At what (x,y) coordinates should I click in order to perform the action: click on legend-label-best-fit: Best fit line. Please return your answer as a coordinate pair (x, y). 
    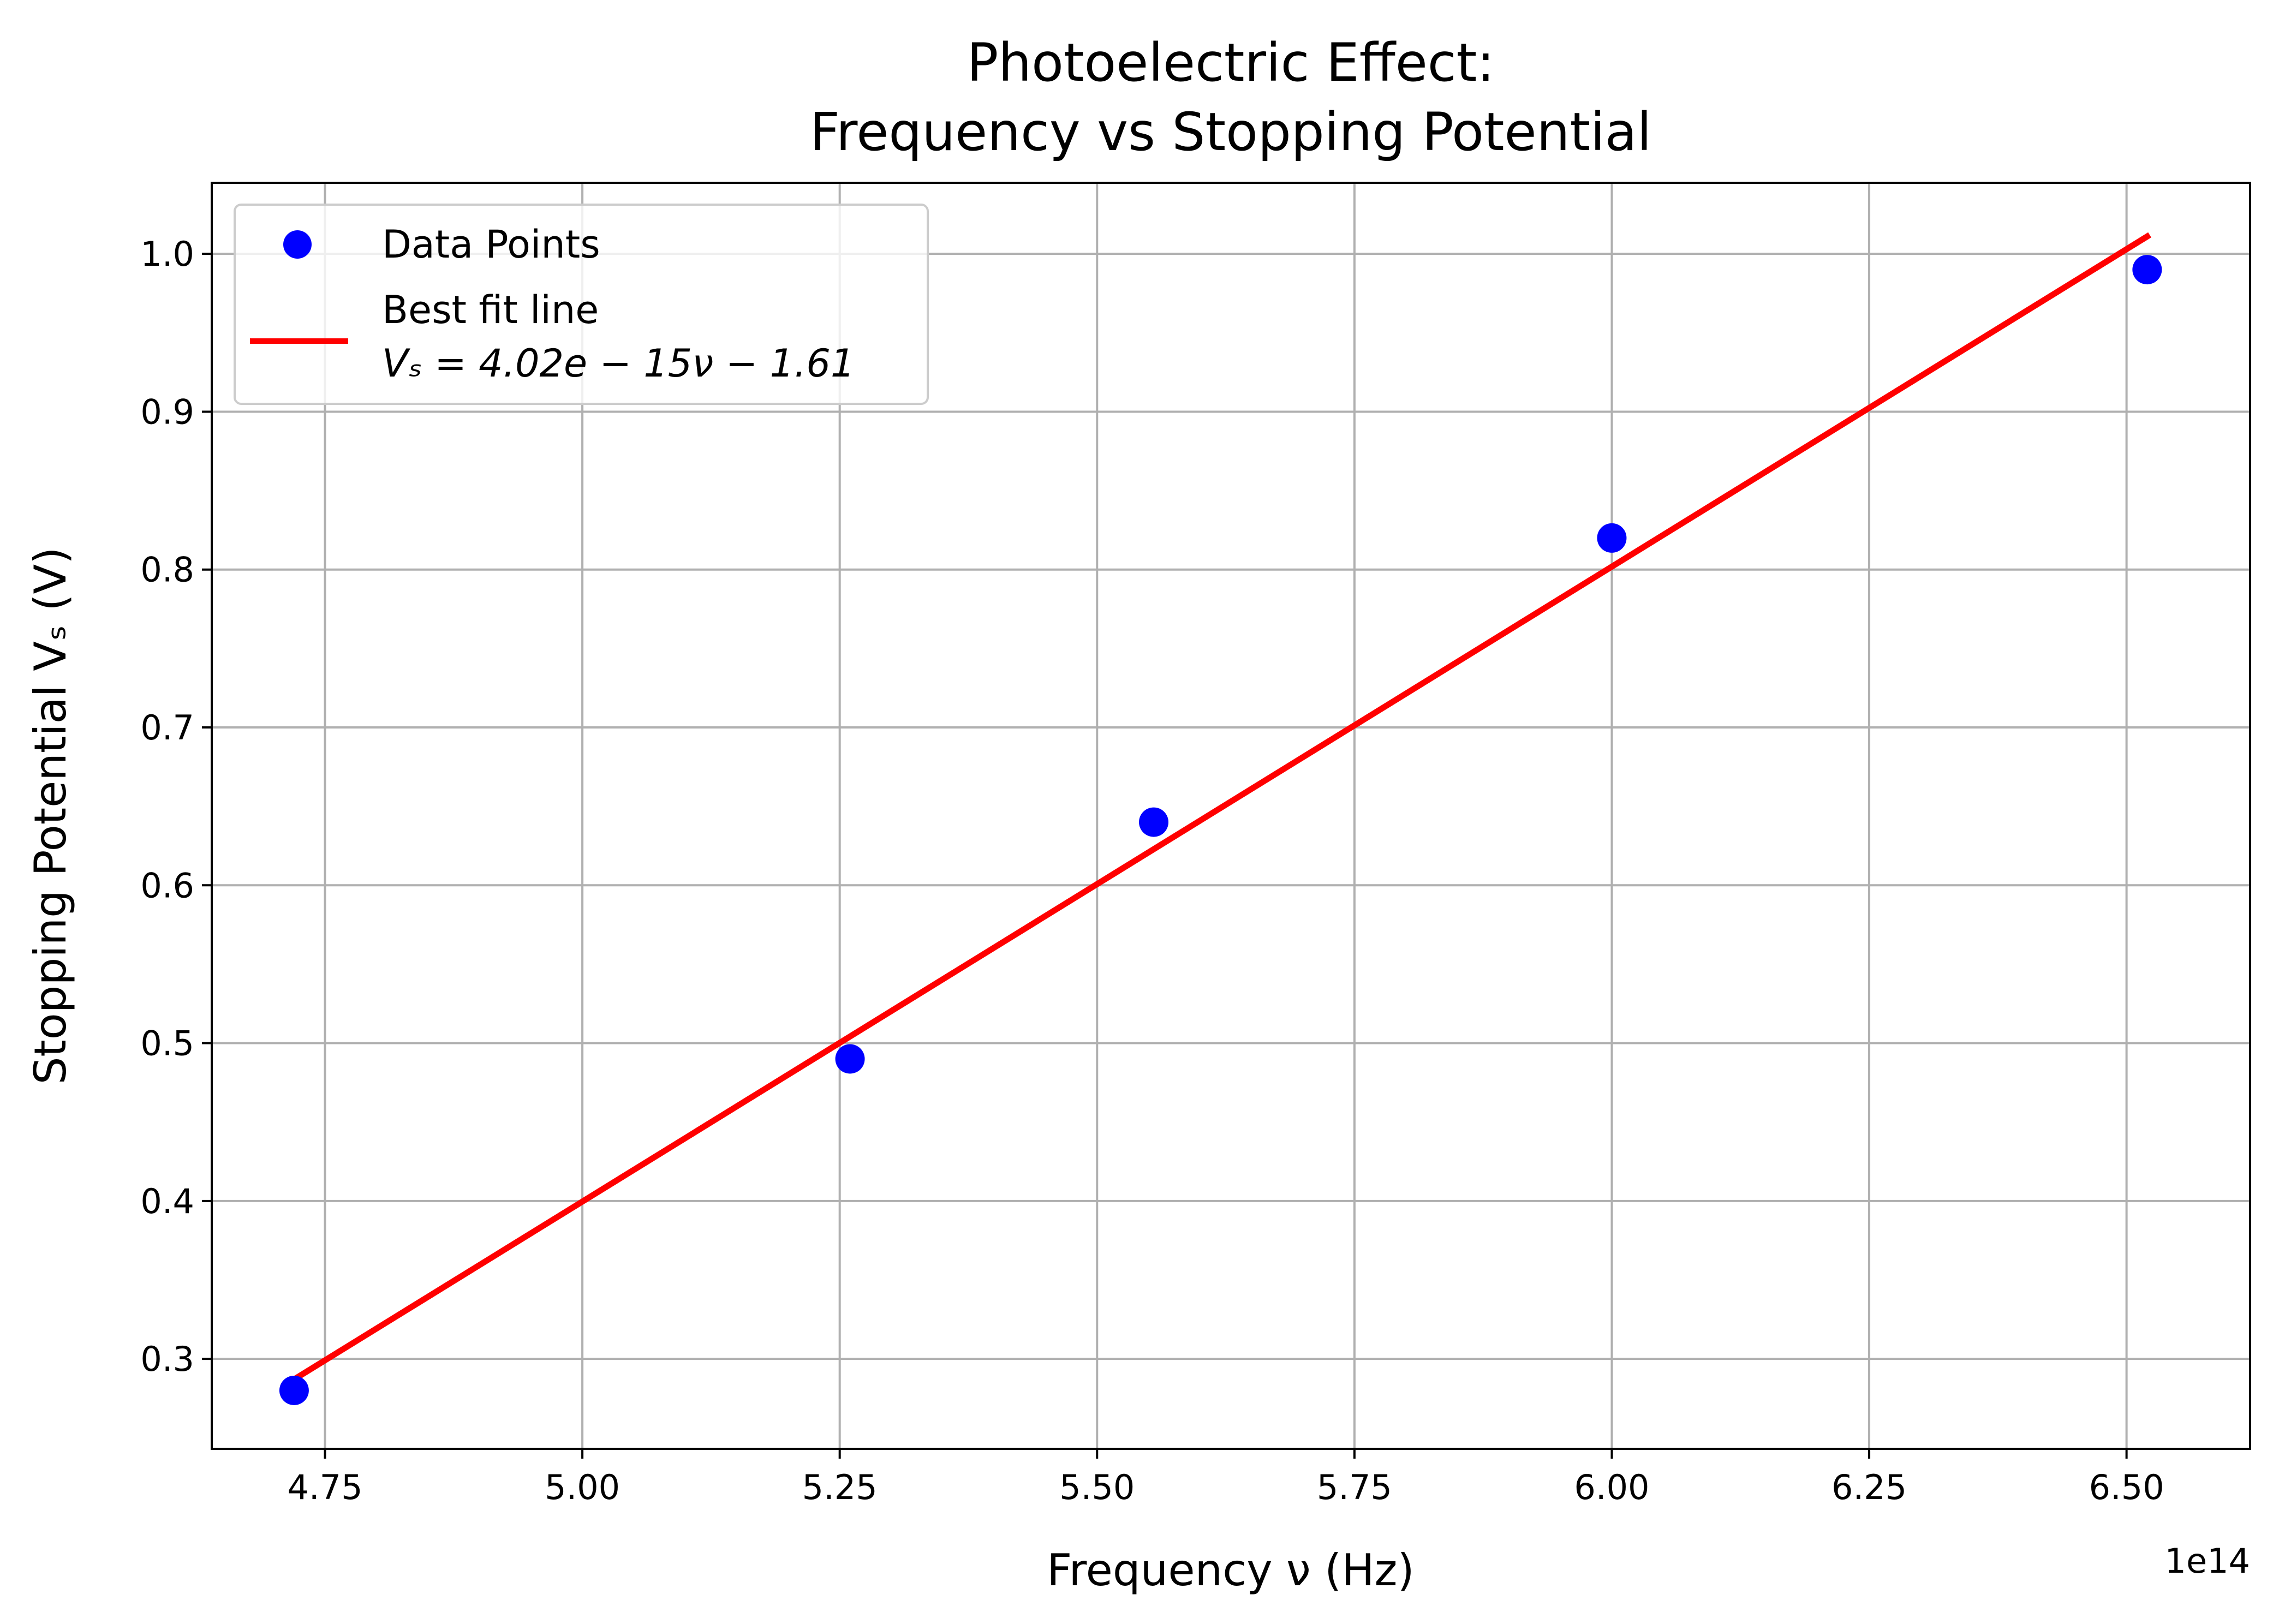
    Looking at the image, I should click on (490, 310).